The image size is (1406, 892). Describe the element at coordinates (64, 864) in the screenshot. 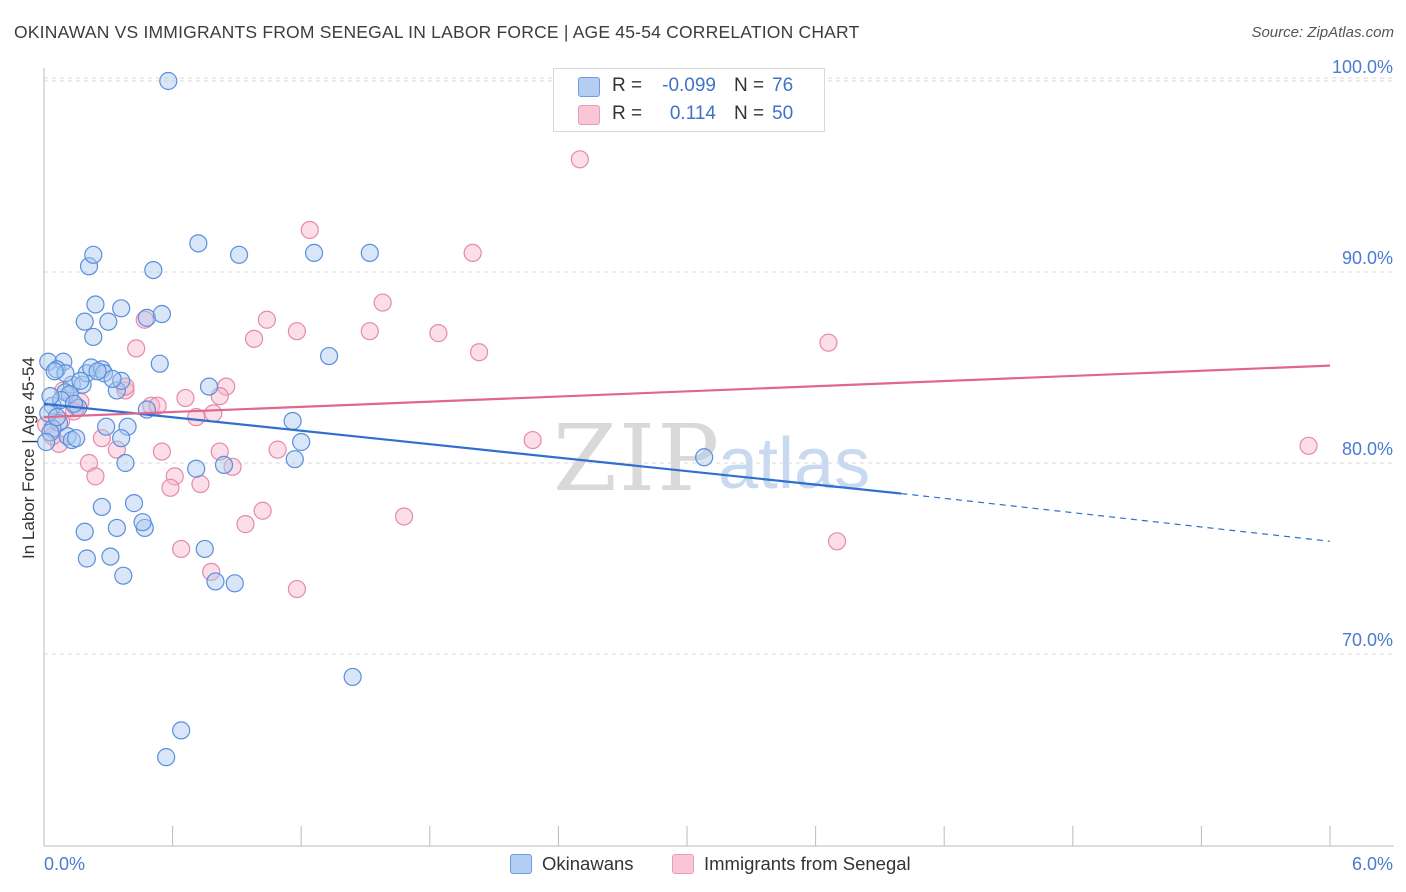

I see `x-tick-label: 0.0%` at that location.